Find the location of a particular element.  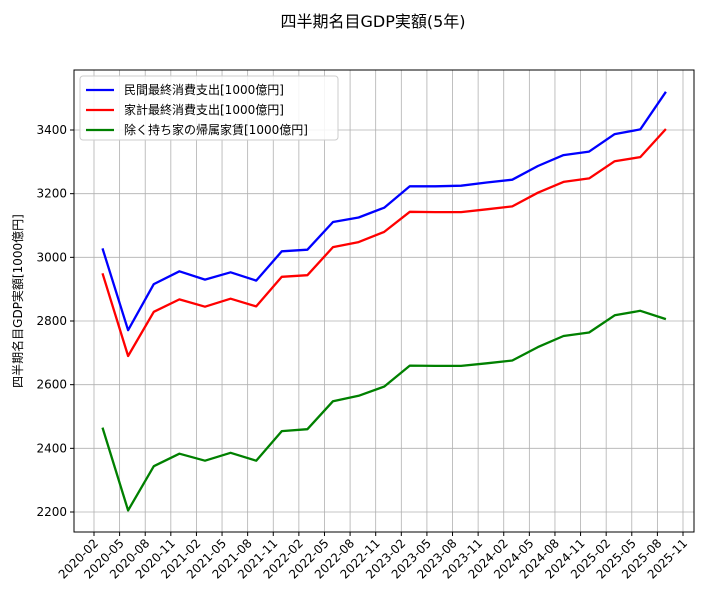

y-tick-label: 3000 is located at coordinates (51, 257).